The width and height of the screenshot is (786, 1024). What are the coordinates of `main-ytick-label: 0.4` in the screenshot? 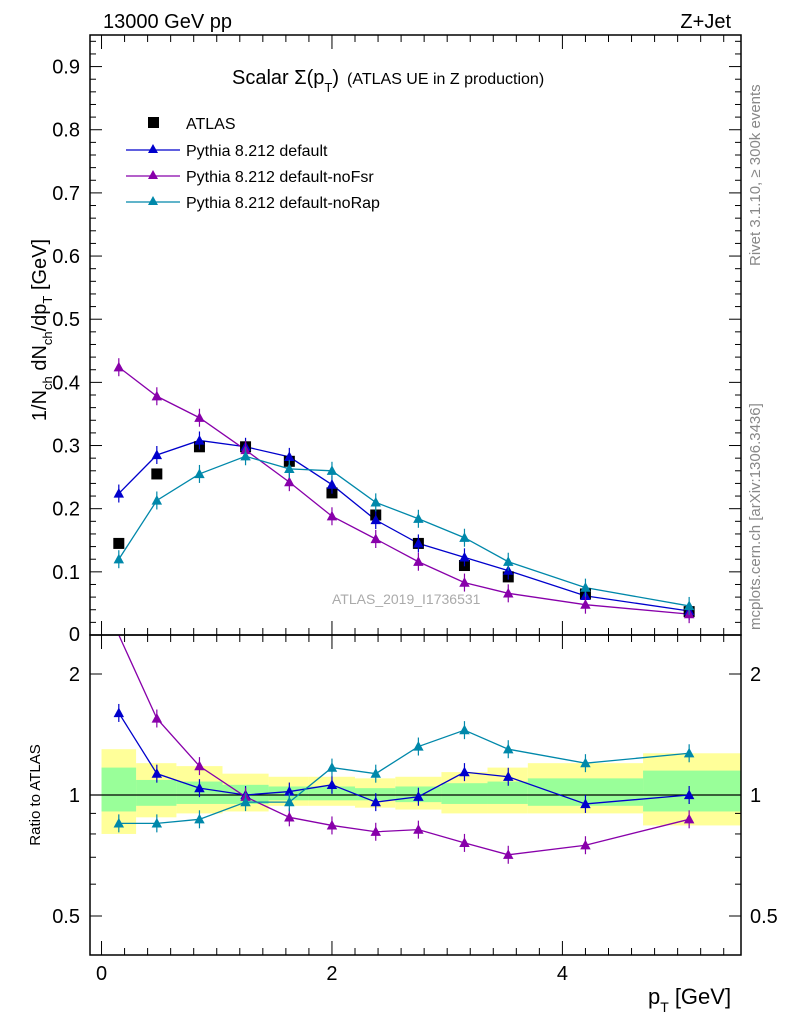 It's located at (66, 383).